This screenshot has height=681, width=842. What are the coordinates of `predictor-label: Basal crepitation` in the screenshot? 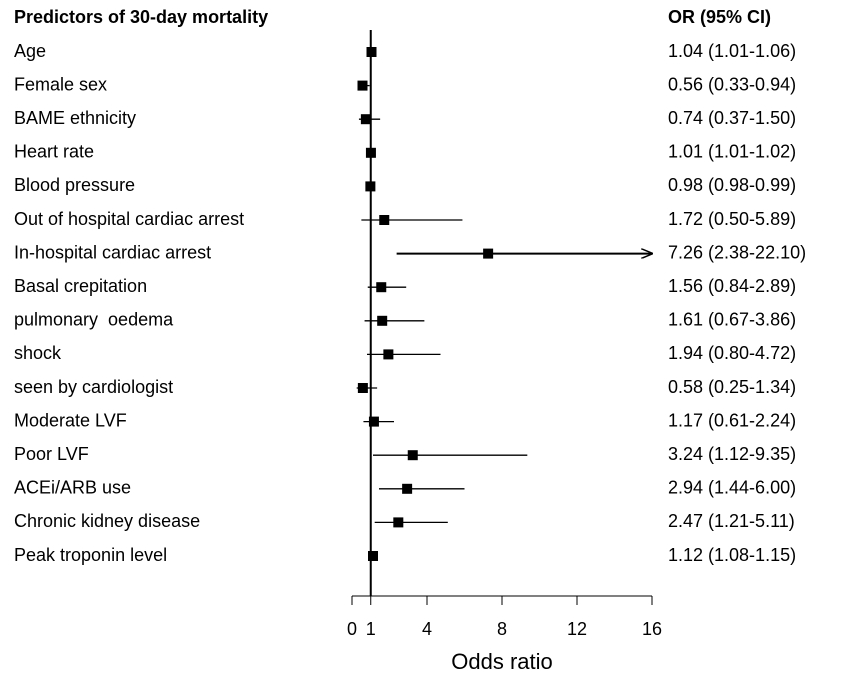 It's located at (80, 286).